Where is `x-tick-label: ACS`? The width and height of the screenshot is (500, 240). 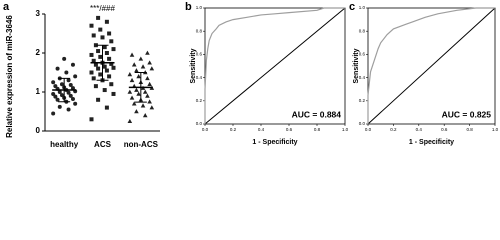 x-tick-label: ACS is located at coordinates (103, 144).